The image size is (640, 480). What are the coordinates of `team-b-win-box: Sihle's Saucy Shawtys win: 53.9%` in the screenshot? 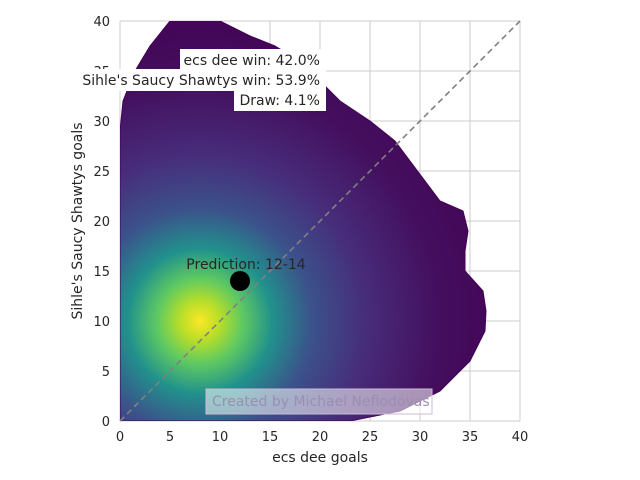 It's located at (203, 80).